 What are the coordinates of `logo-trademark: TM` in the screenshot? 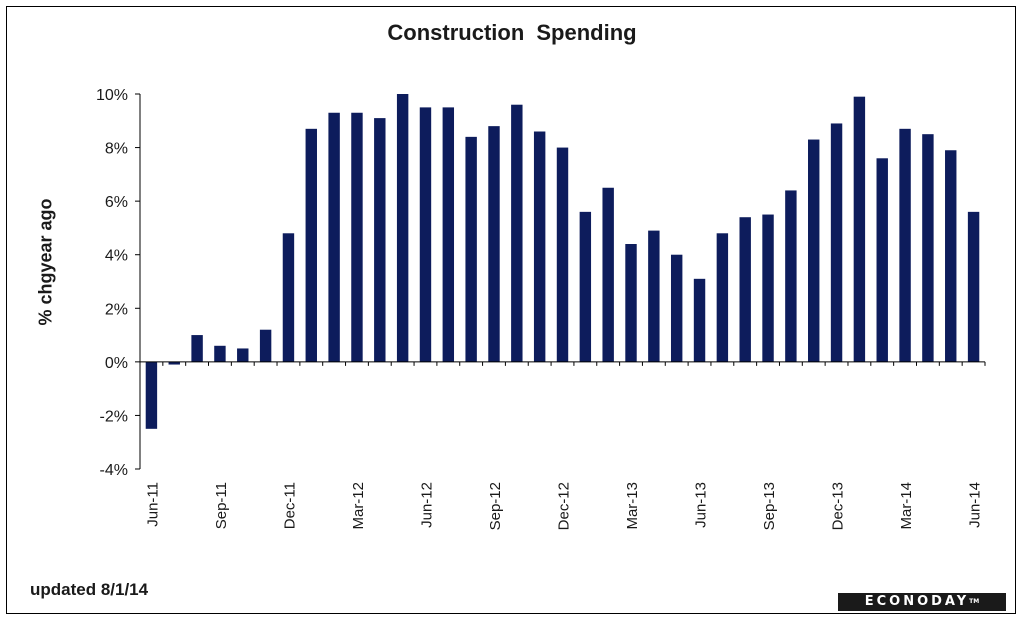 It's located at (974, 601).